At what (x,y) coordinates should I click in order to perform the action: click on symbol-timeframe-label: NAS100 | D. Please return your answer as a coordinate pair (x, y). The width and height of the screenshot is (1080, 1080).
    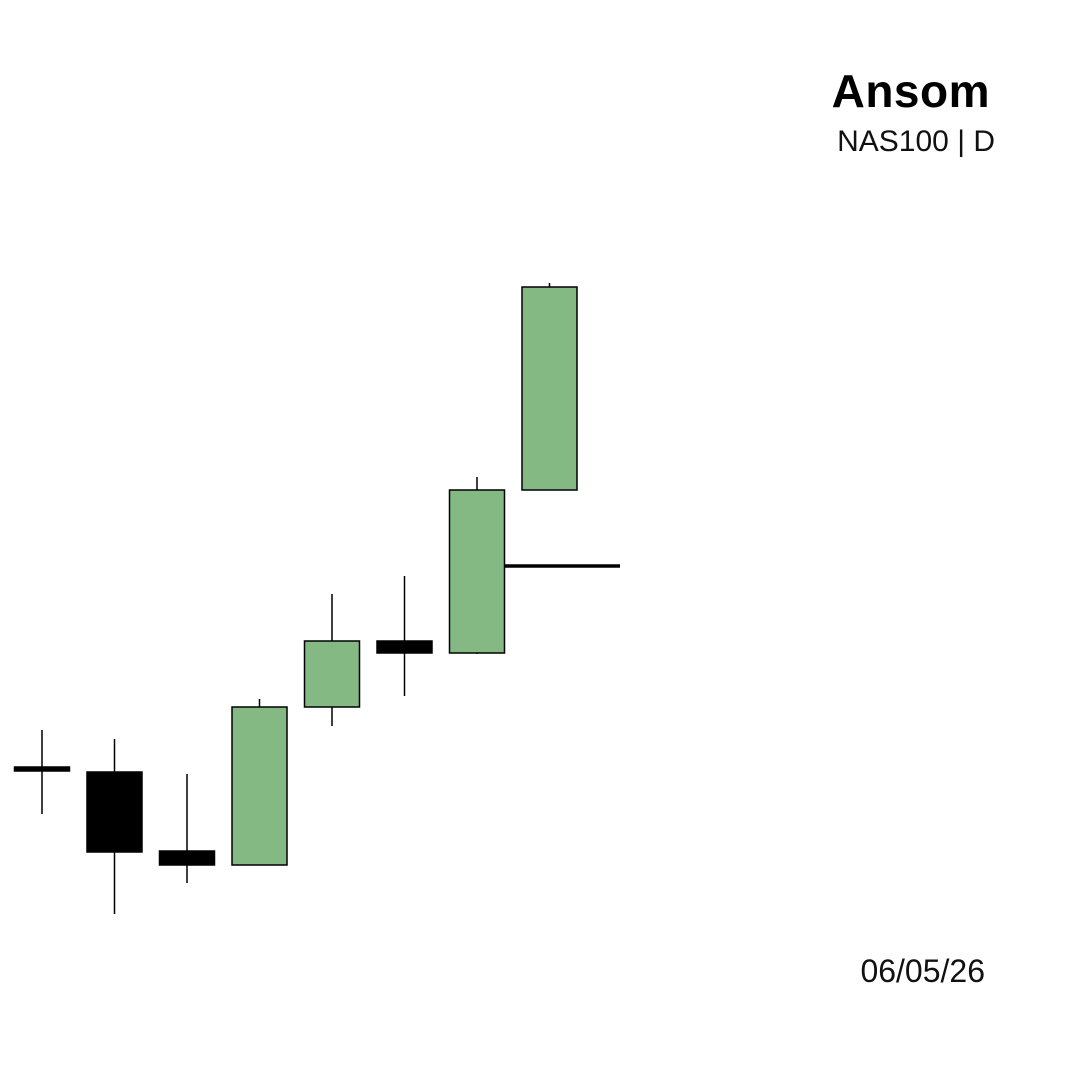
    Looking at the image, I should click on (916, 141).